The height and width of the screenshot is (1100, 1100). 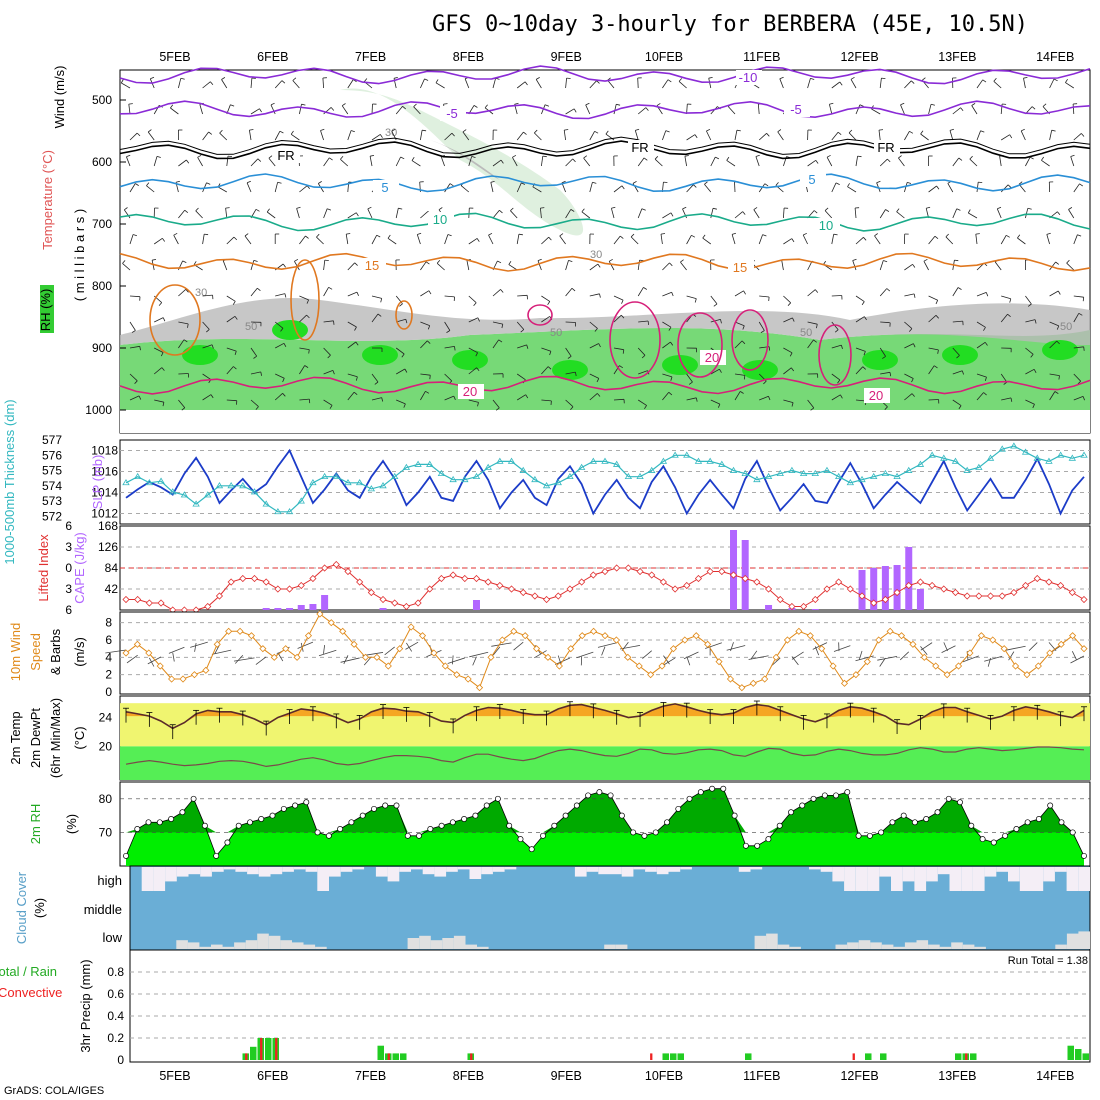 What do you see at coordinates (102, 100) in the screenshot?
I see `pressure-tick-label: 500` at bounding box center [102, 100].